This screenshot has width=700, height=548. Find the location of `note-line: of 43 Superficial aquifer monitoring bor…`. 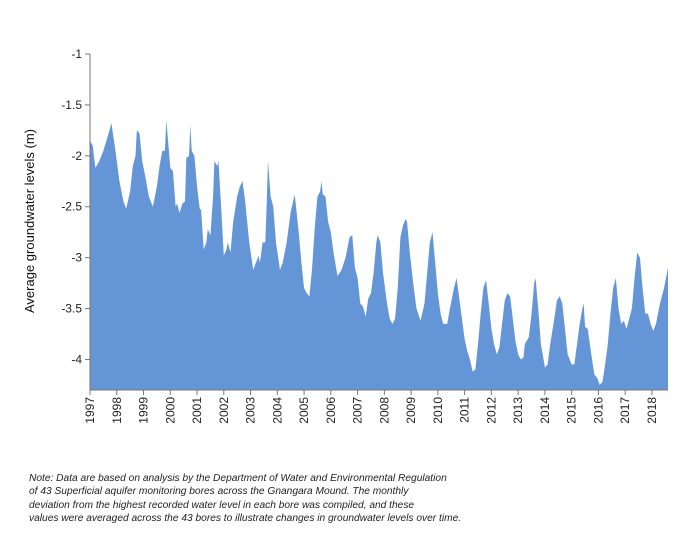

note-line: of 43 Superficial aquifer monitoring bor… is located at coordinates (219, 492).